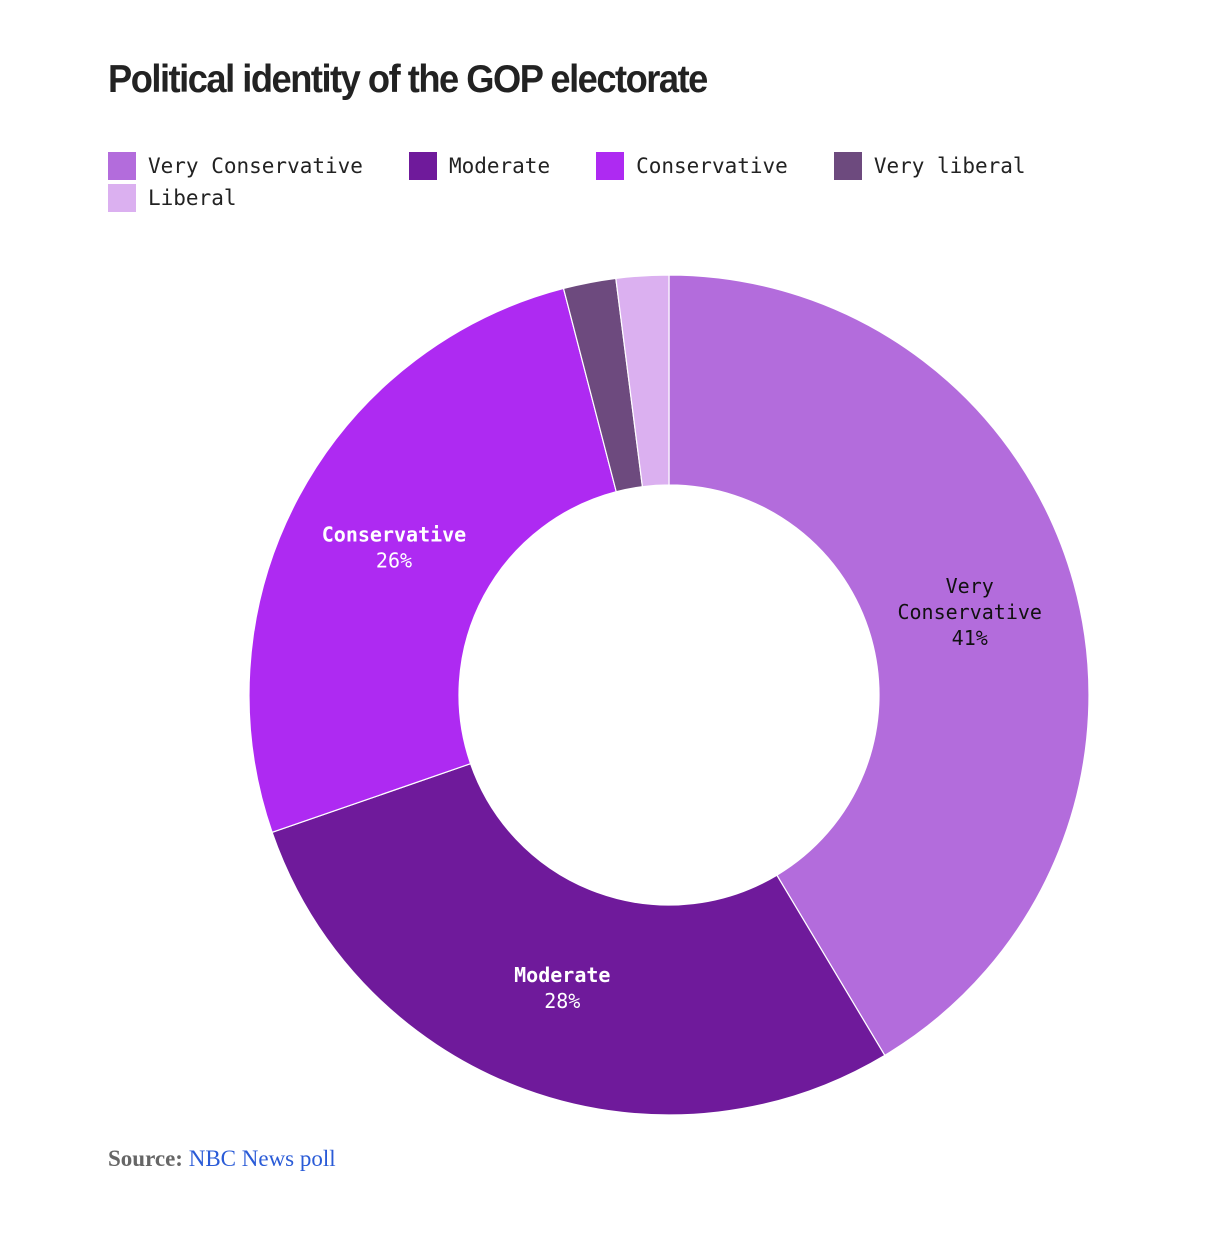 Image resolution: width=1210 pixels, height=1236 pixels. What do you see at coordinates (642, 381) in the screenshot?
I see `slice-liberal` at bounding box center [642, 381].